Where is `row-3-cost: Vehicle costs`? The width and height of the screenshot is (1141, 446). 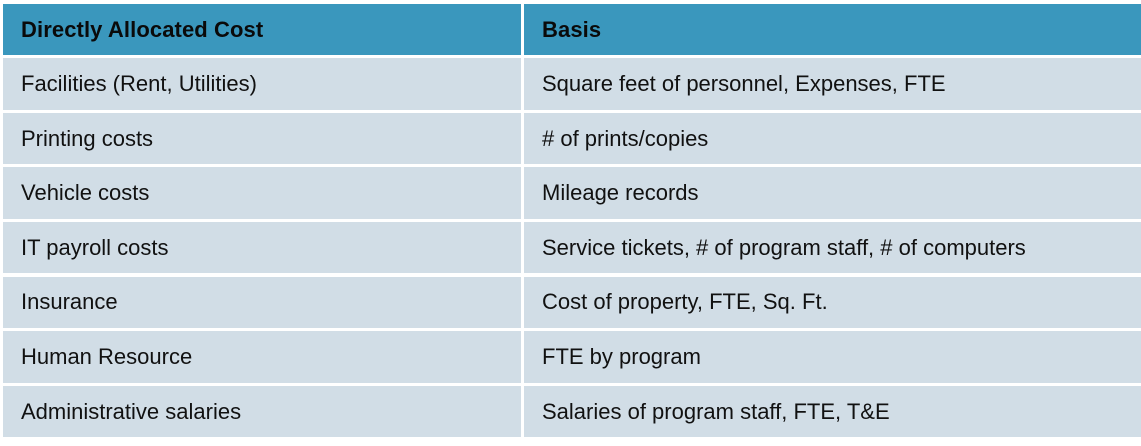 row-3-cost: Vehicle costs is located at coordinates (262, 193).